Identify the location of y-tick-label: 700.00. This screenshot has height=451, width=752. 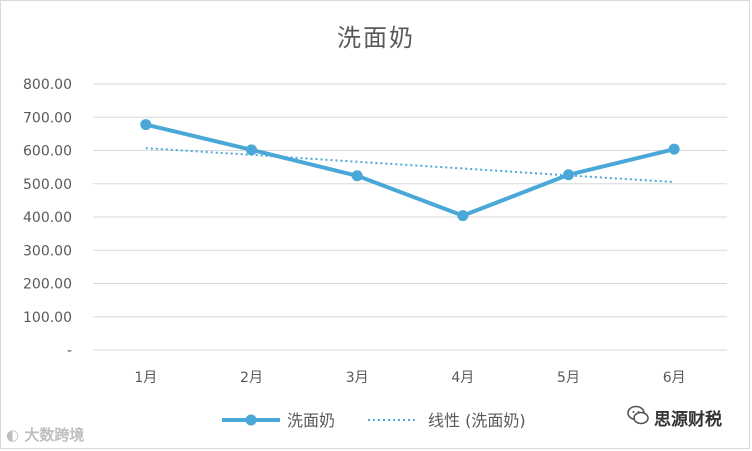
(47, 118).